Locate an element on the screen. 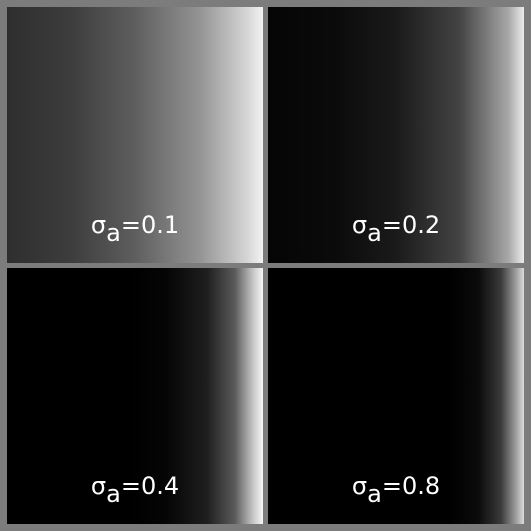 Image resolution: width=531 pixels, height=531 pixels. sigma-value: =0.2 is located at coordinates (411, 225).